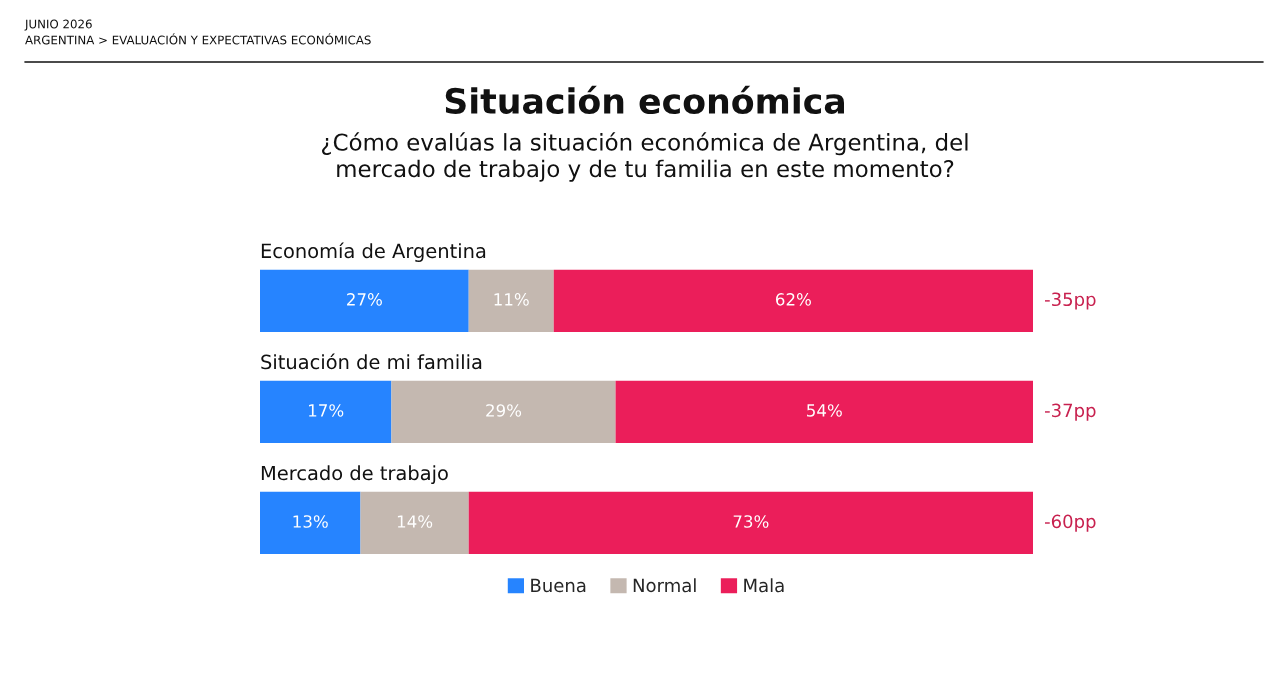 The image size is (1285, 675). Describe the element at coordinates (644, 157) in the screenshot. I see `chart-subtitle: ¿Cómo evalúas la situación económica de Argentina, del mercado de trabajo y de tu familia en este momento?` at that location.